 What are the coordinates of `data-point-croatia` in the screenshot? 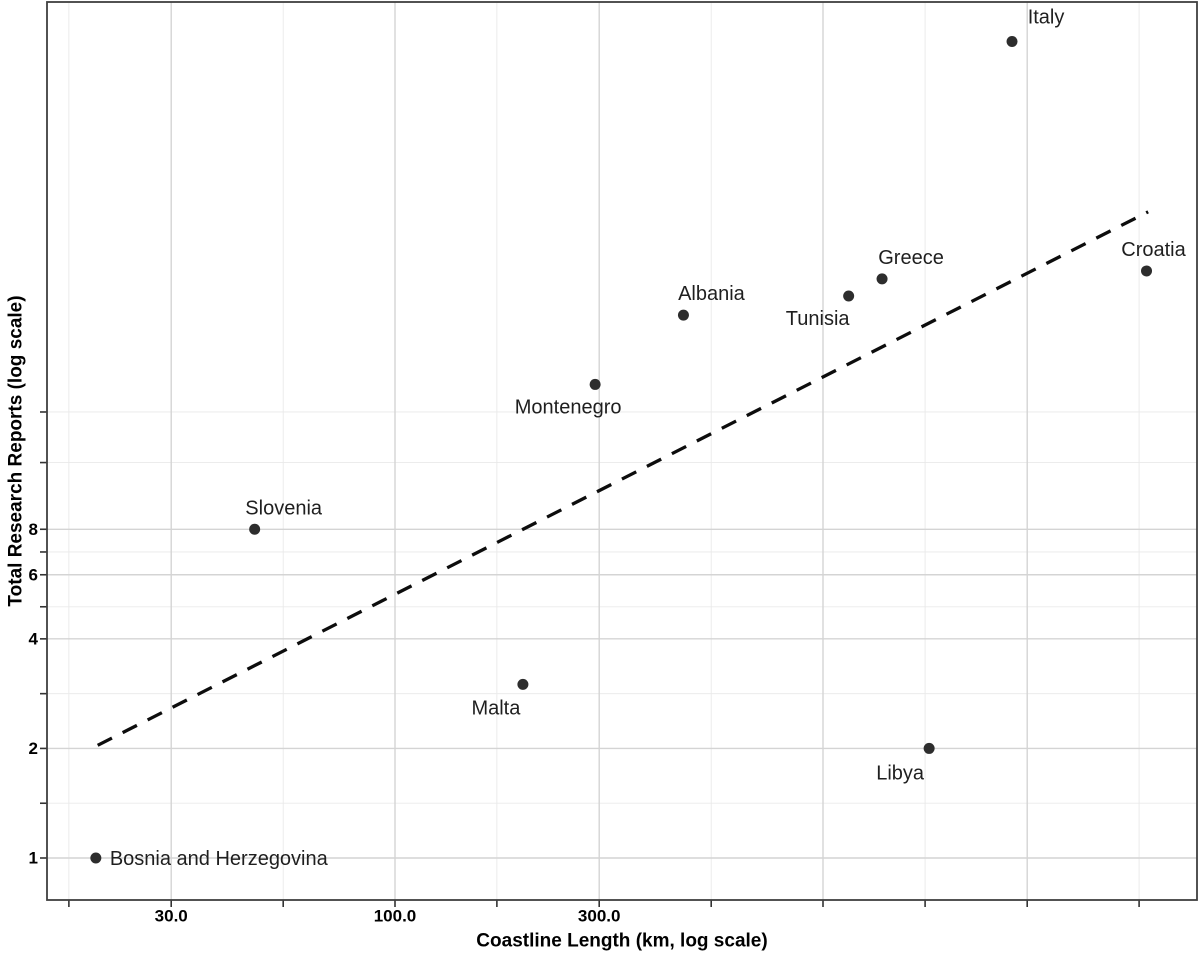 It's located at (1147, 271).